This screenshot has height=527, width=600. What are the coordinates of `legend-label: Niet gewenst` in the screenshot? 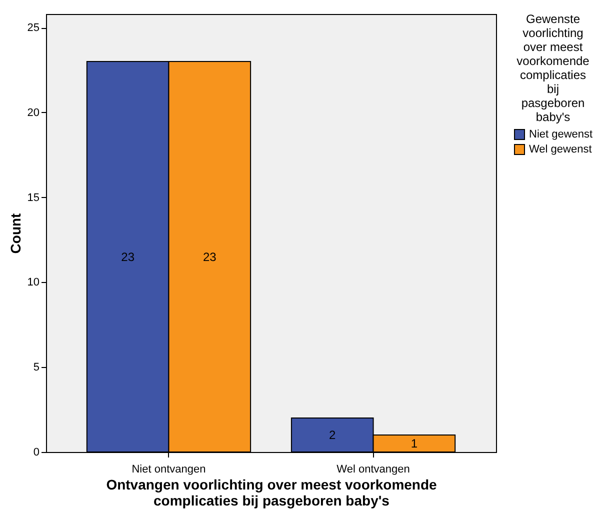 It's located at (561, 134).